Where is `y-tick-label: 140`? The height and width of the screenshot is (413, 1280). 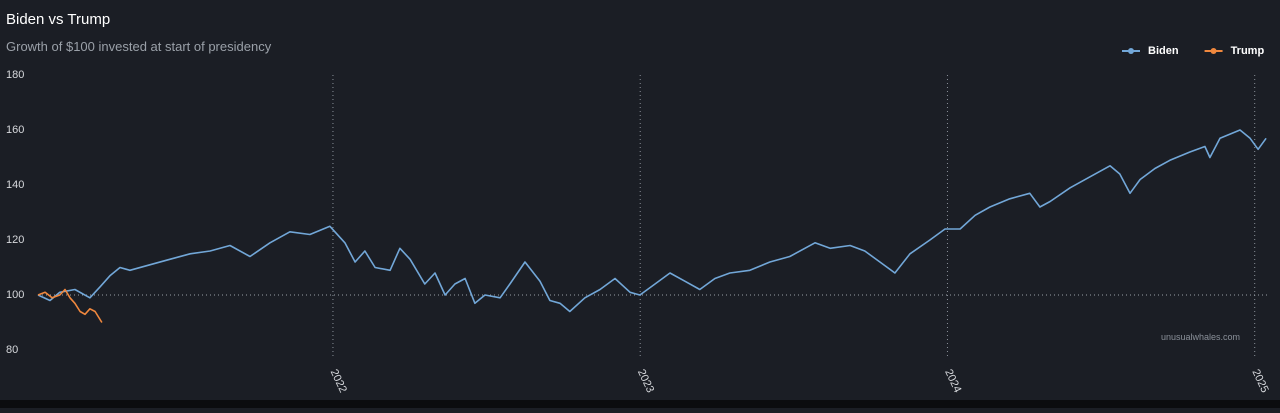
y-tick-label: 140 is located at coordinates (15, 185).